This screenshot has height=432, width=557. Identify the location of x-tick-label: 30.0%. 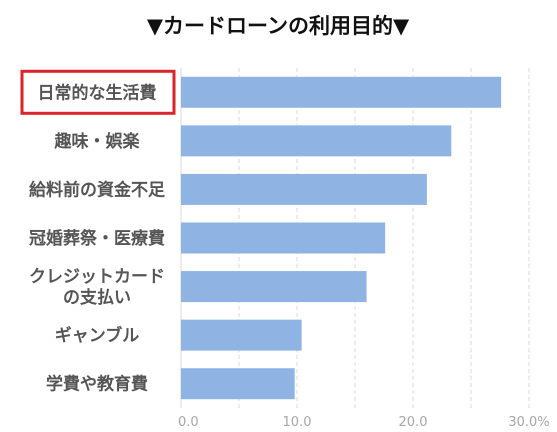
(528, 422).